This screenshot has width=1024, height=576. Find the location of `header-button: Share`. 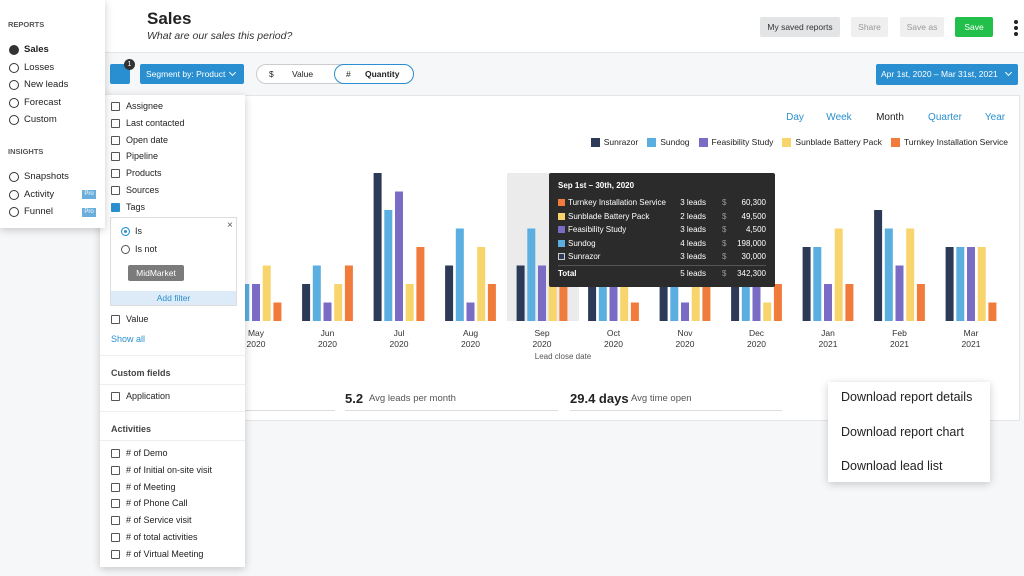

header-button: Share is located at coordinates (869, 27).